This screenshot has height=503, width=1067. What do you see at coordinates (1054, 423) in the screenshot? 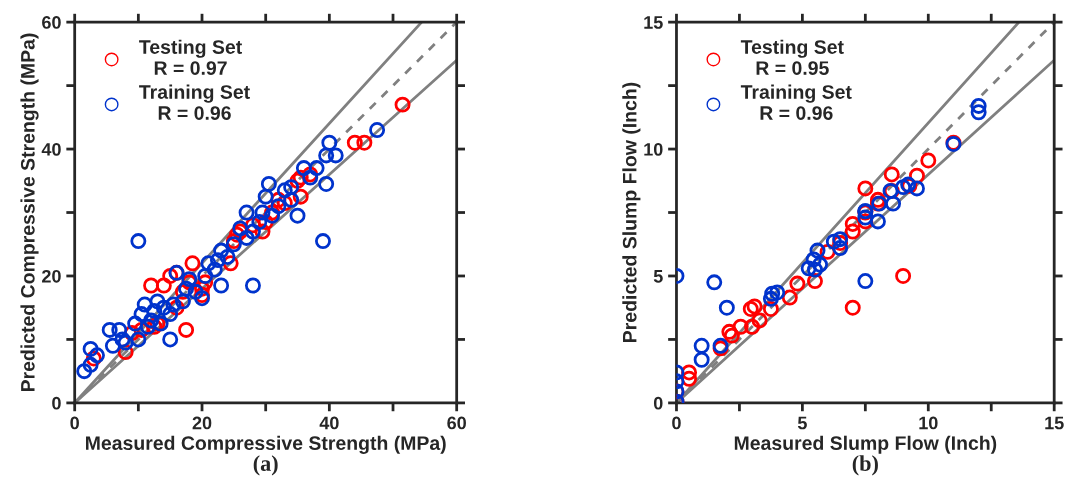
I see `x-tick-label: 15` at bounding box center [1054, 423].